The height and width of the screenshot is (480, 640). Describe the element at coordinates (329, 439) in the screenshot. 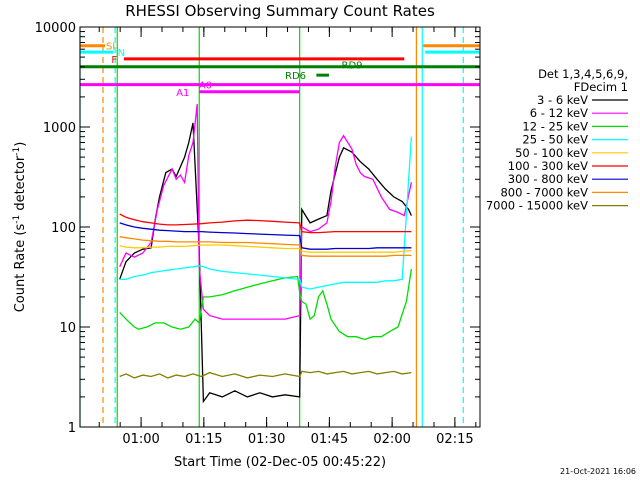

I see `x-tick-label-3: 01:45` at that location.